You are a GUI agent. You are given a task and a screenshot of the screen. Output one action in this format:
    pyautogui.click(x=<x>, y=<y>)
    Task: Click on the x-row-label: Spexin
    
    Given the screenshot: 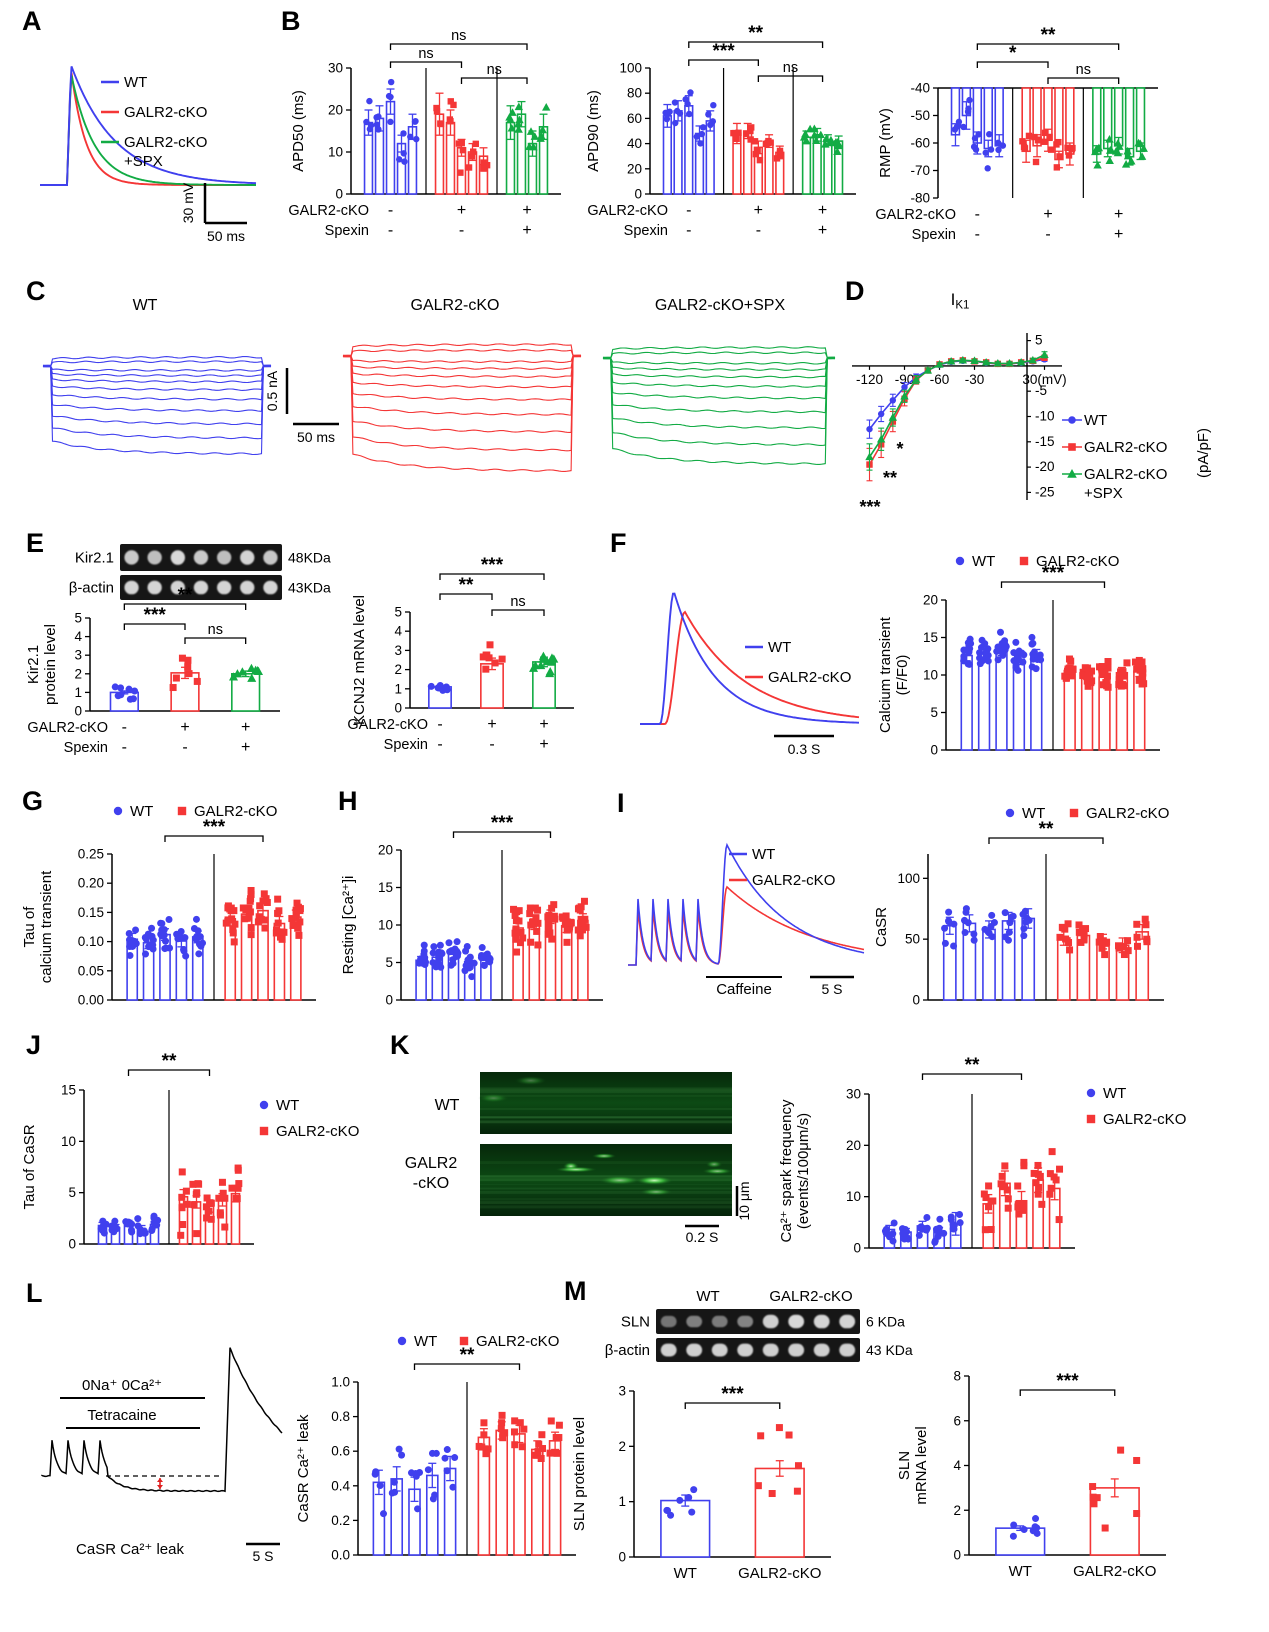 What is the action you would take?
    pyautogui.click(x=406, y=745)
    